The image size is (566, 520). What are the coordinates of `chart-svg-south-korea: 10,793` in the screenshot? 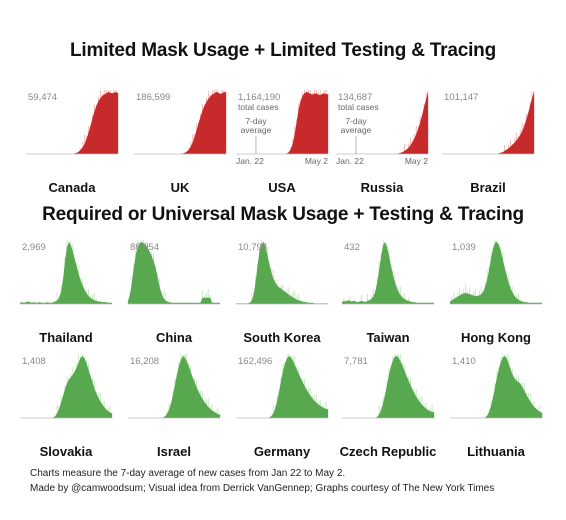 It's located at (282, 272).